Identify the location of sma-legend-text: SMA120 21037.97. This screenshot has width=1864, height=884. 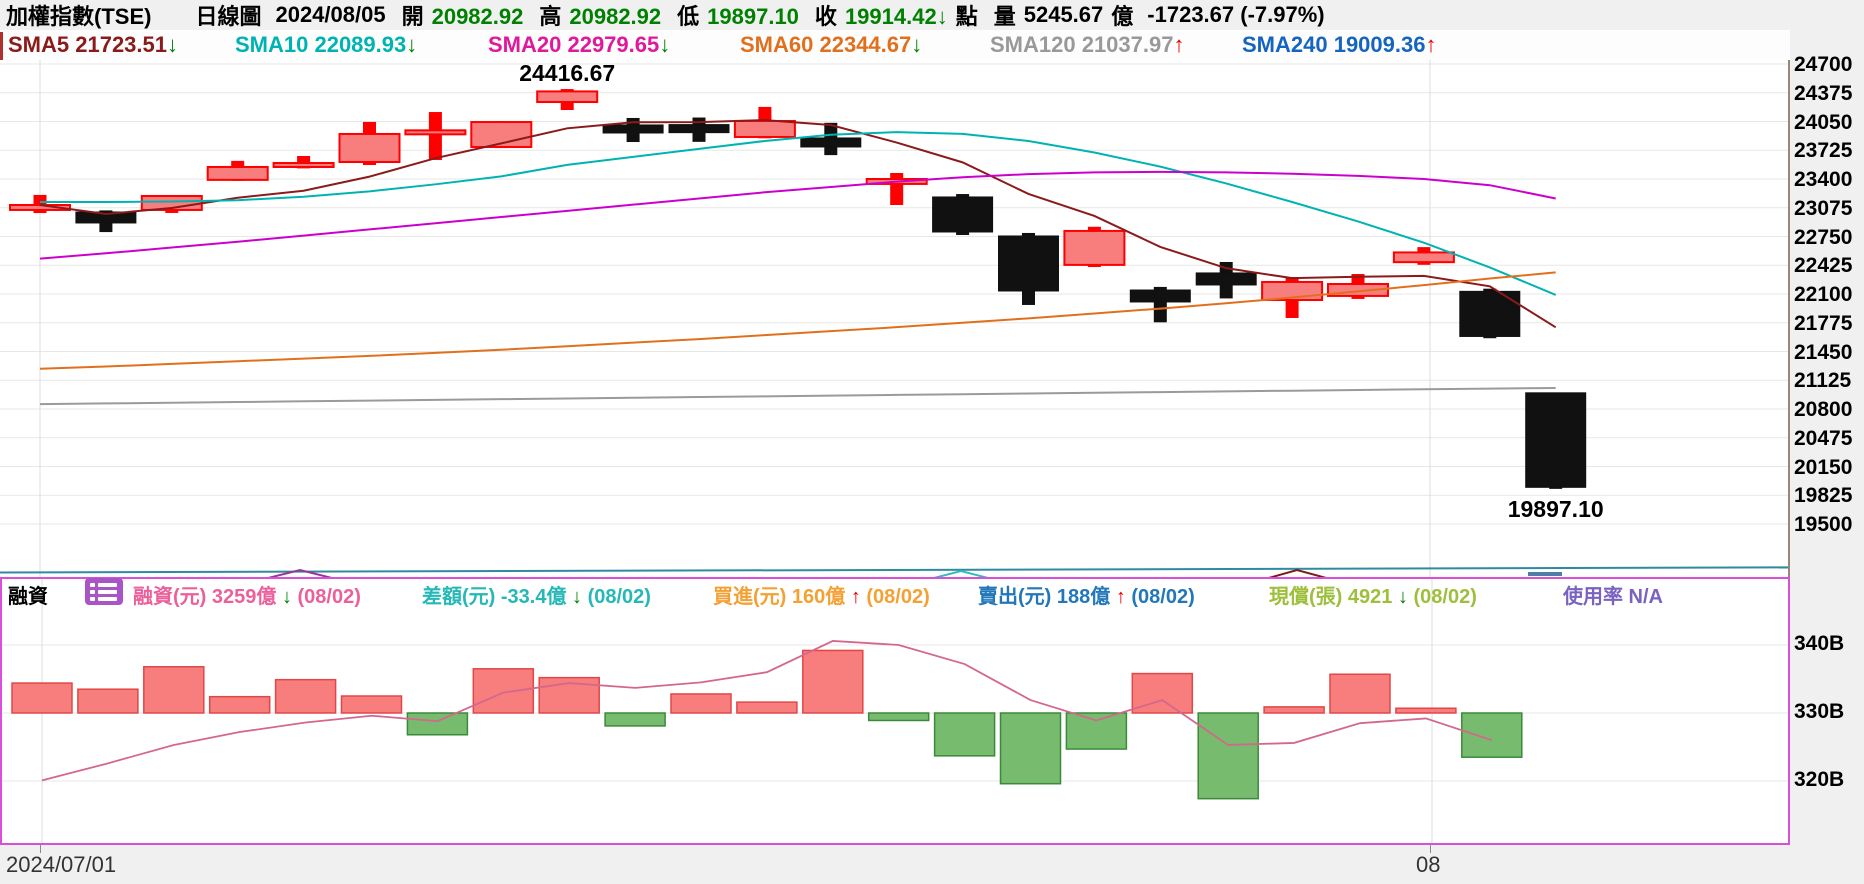
(1082, 44).